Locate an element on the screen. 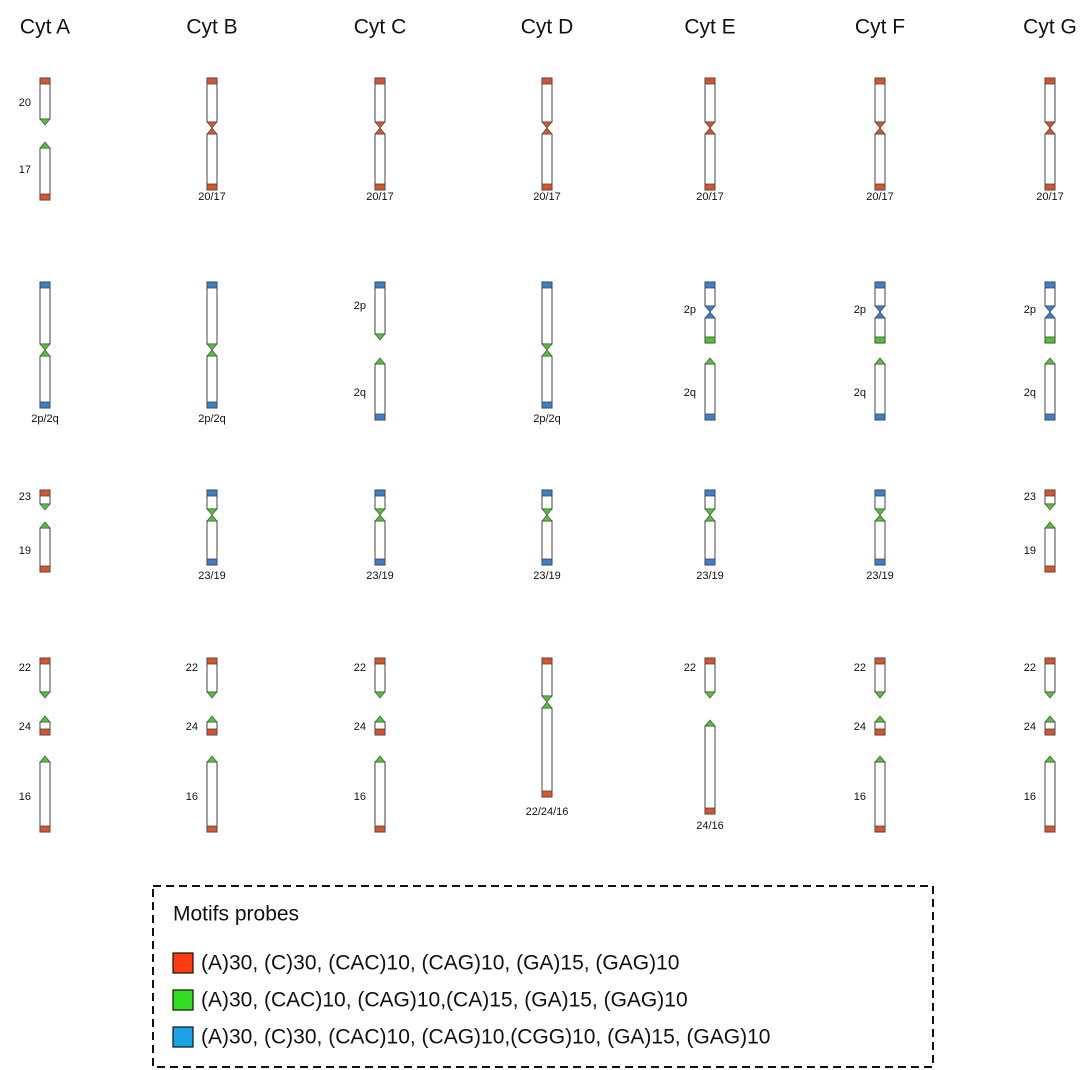 The height and width of the screenshot is (1070, 1080). column-header: Cyt F is located at coordinates (880, 27).